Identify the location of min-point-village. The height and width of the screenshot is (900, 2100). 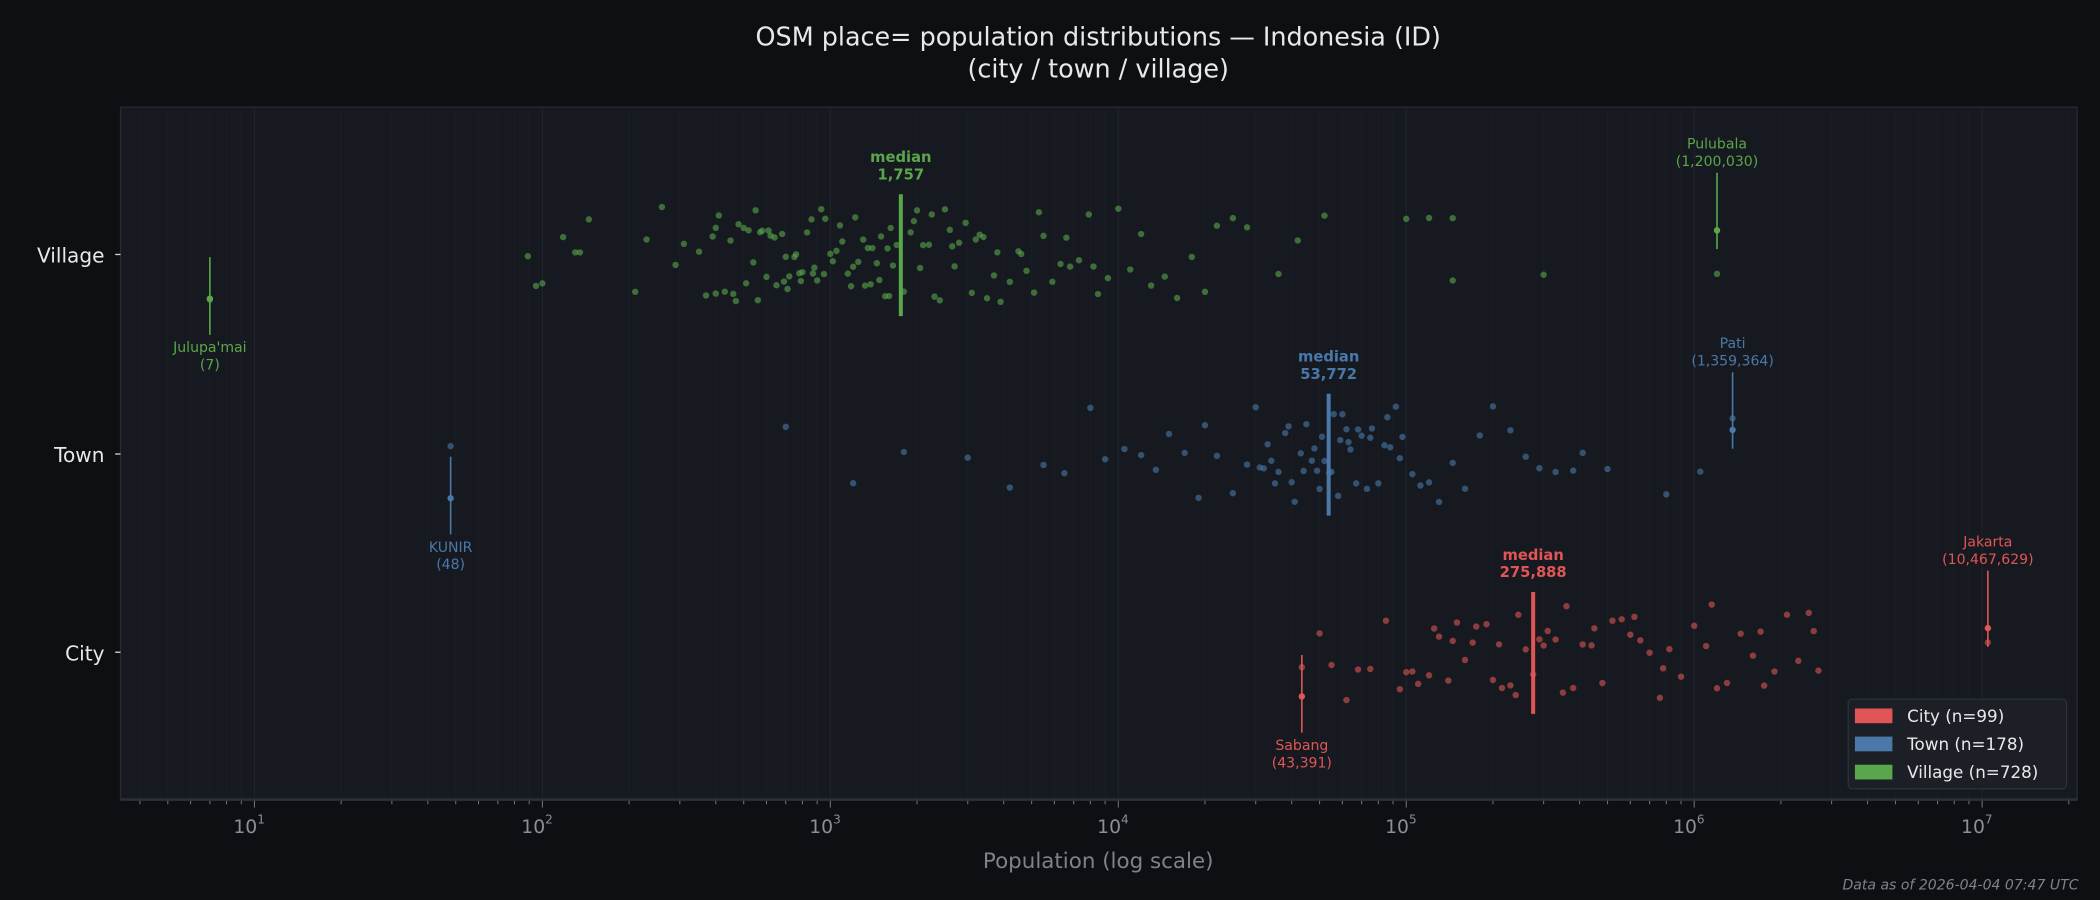
(210, 298).